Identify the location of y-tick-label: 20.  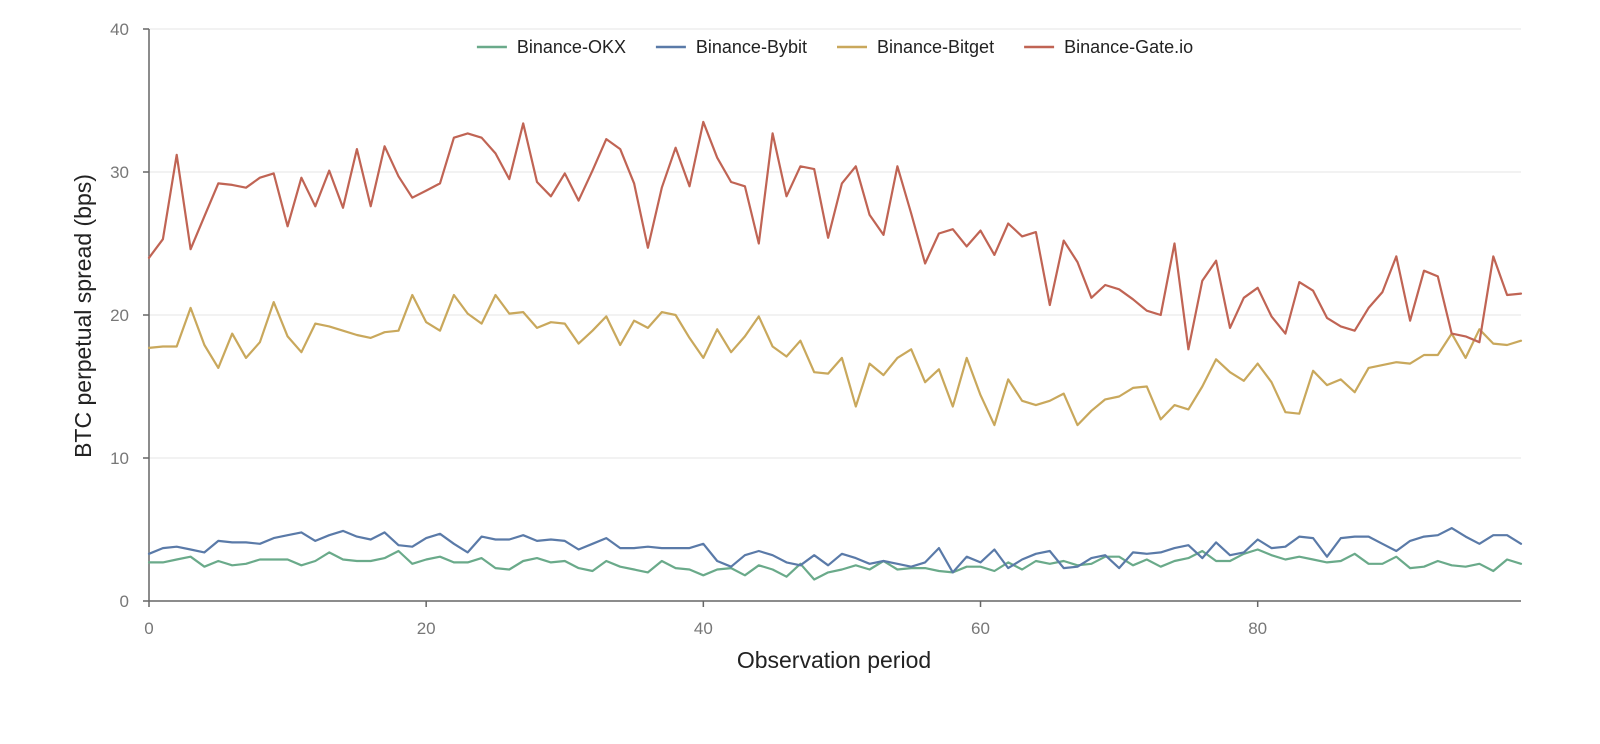
(119, 315).